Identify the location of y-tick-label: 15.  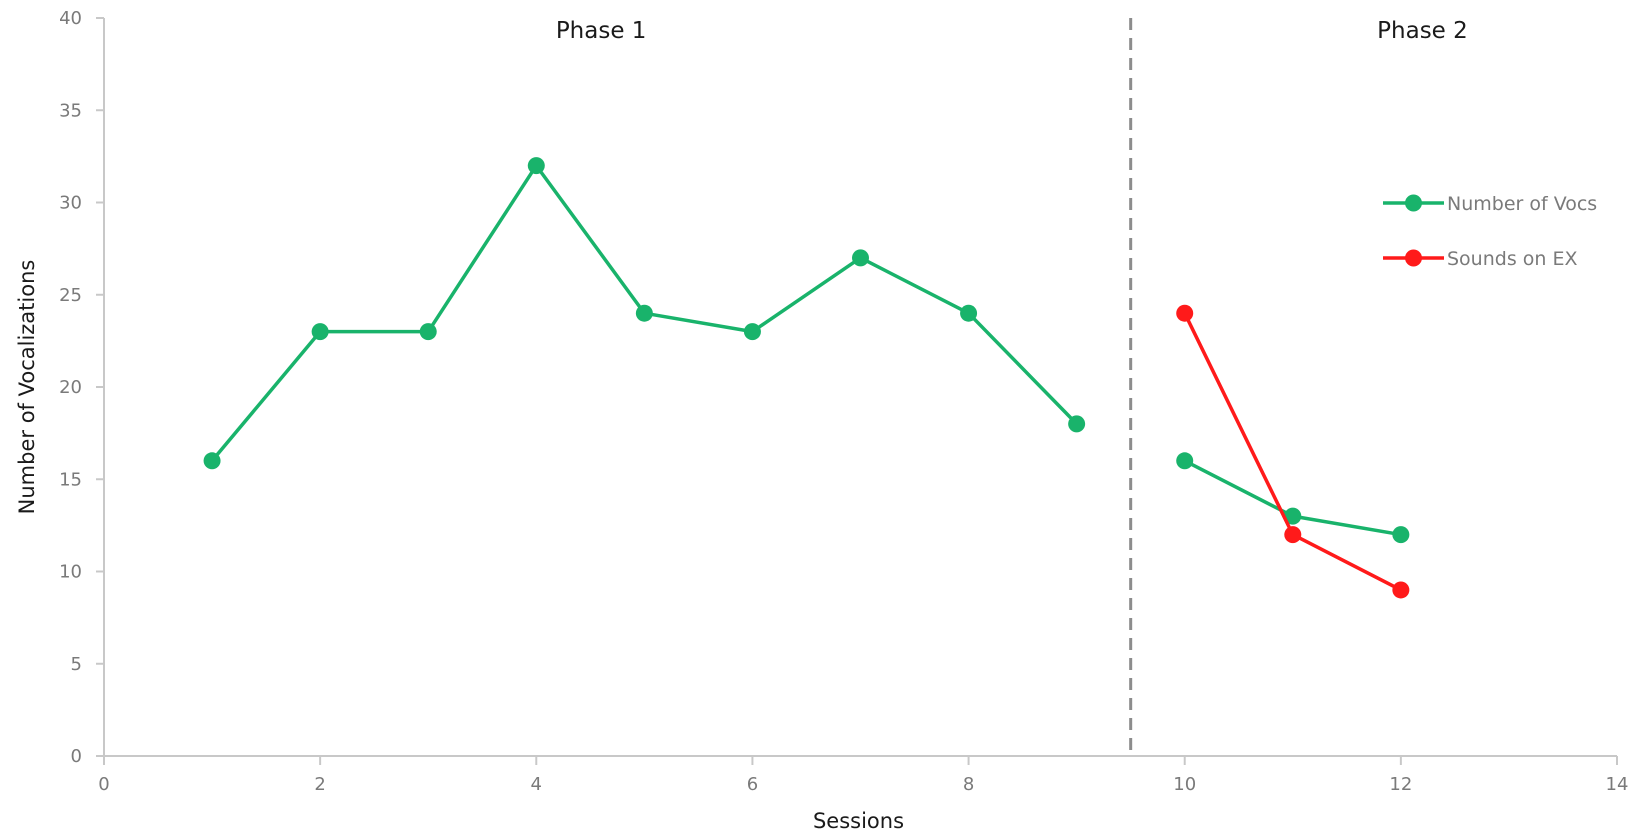
(70, 479).